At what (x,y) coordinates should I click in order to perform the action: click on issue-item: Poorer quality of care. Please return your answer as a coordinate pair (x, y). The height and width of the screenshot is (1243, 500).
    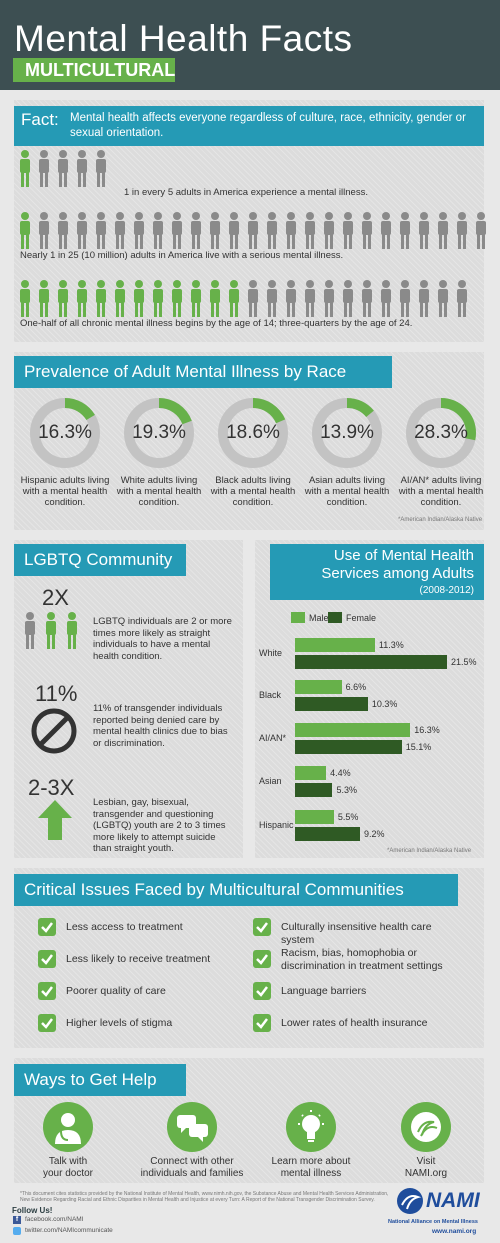
    Looking at the image, I should click on (116, 991).